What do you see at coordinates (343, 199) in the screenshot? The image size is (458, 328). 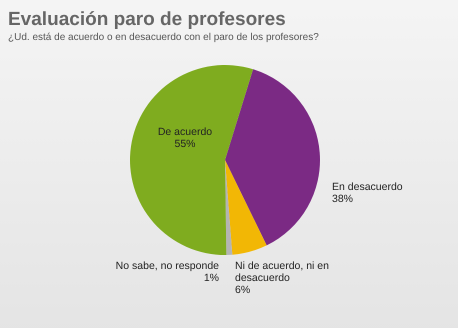 I see `data-label: 38%` at bounding box center [343, 199].